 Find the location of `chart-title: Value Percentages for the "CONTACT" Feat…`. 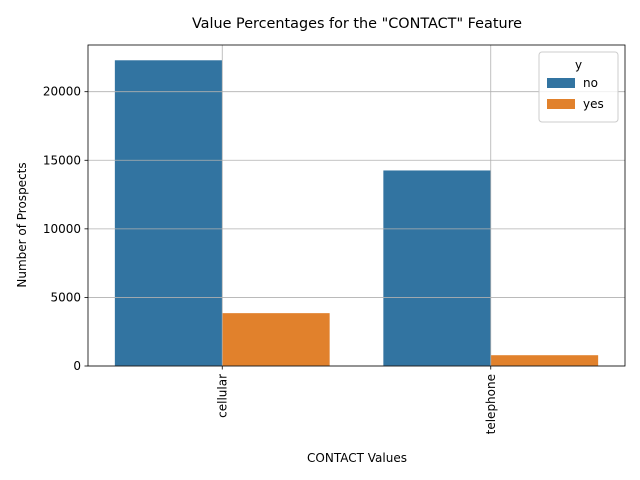

chart-title: Value Percentages for the "CONTACT" Feat… is located at coordinates (357, 24).